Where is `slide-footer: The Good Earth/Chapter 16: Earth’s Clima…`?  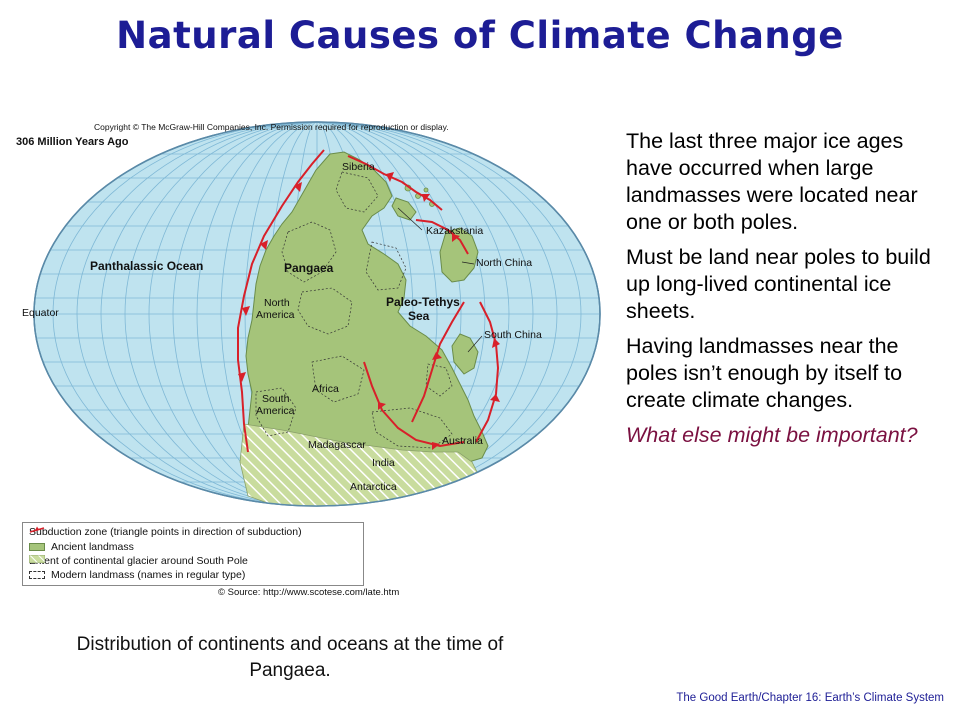 slide-footer: The Good Earth/Chapter 16: Earth’s Clima… is located at coordinates (810, 698).